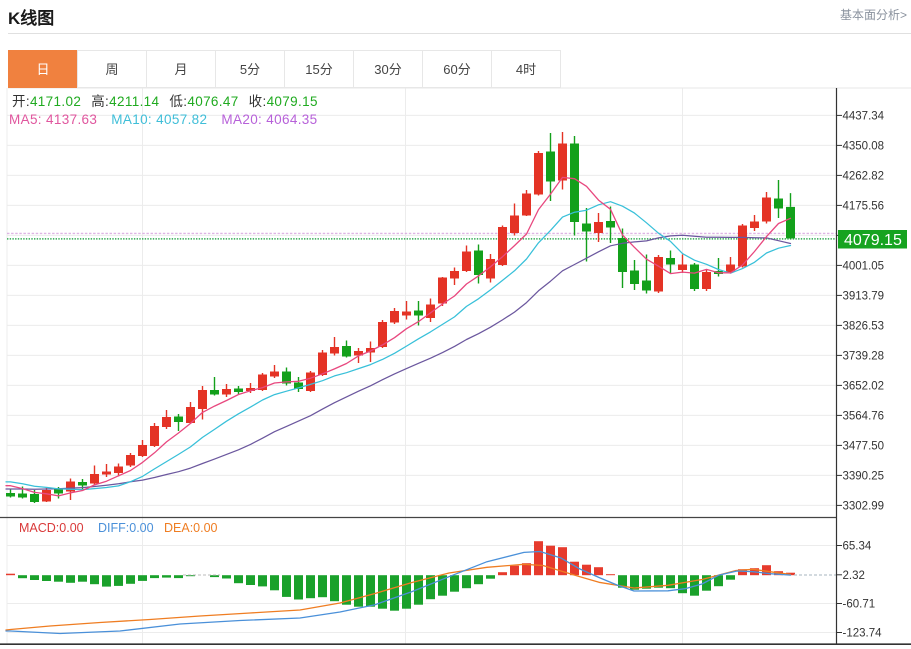  What do you see at coordinates (864, 176) in the screenshot?
I see `svg-text: 4262.82` at bounding box center [864, 176].